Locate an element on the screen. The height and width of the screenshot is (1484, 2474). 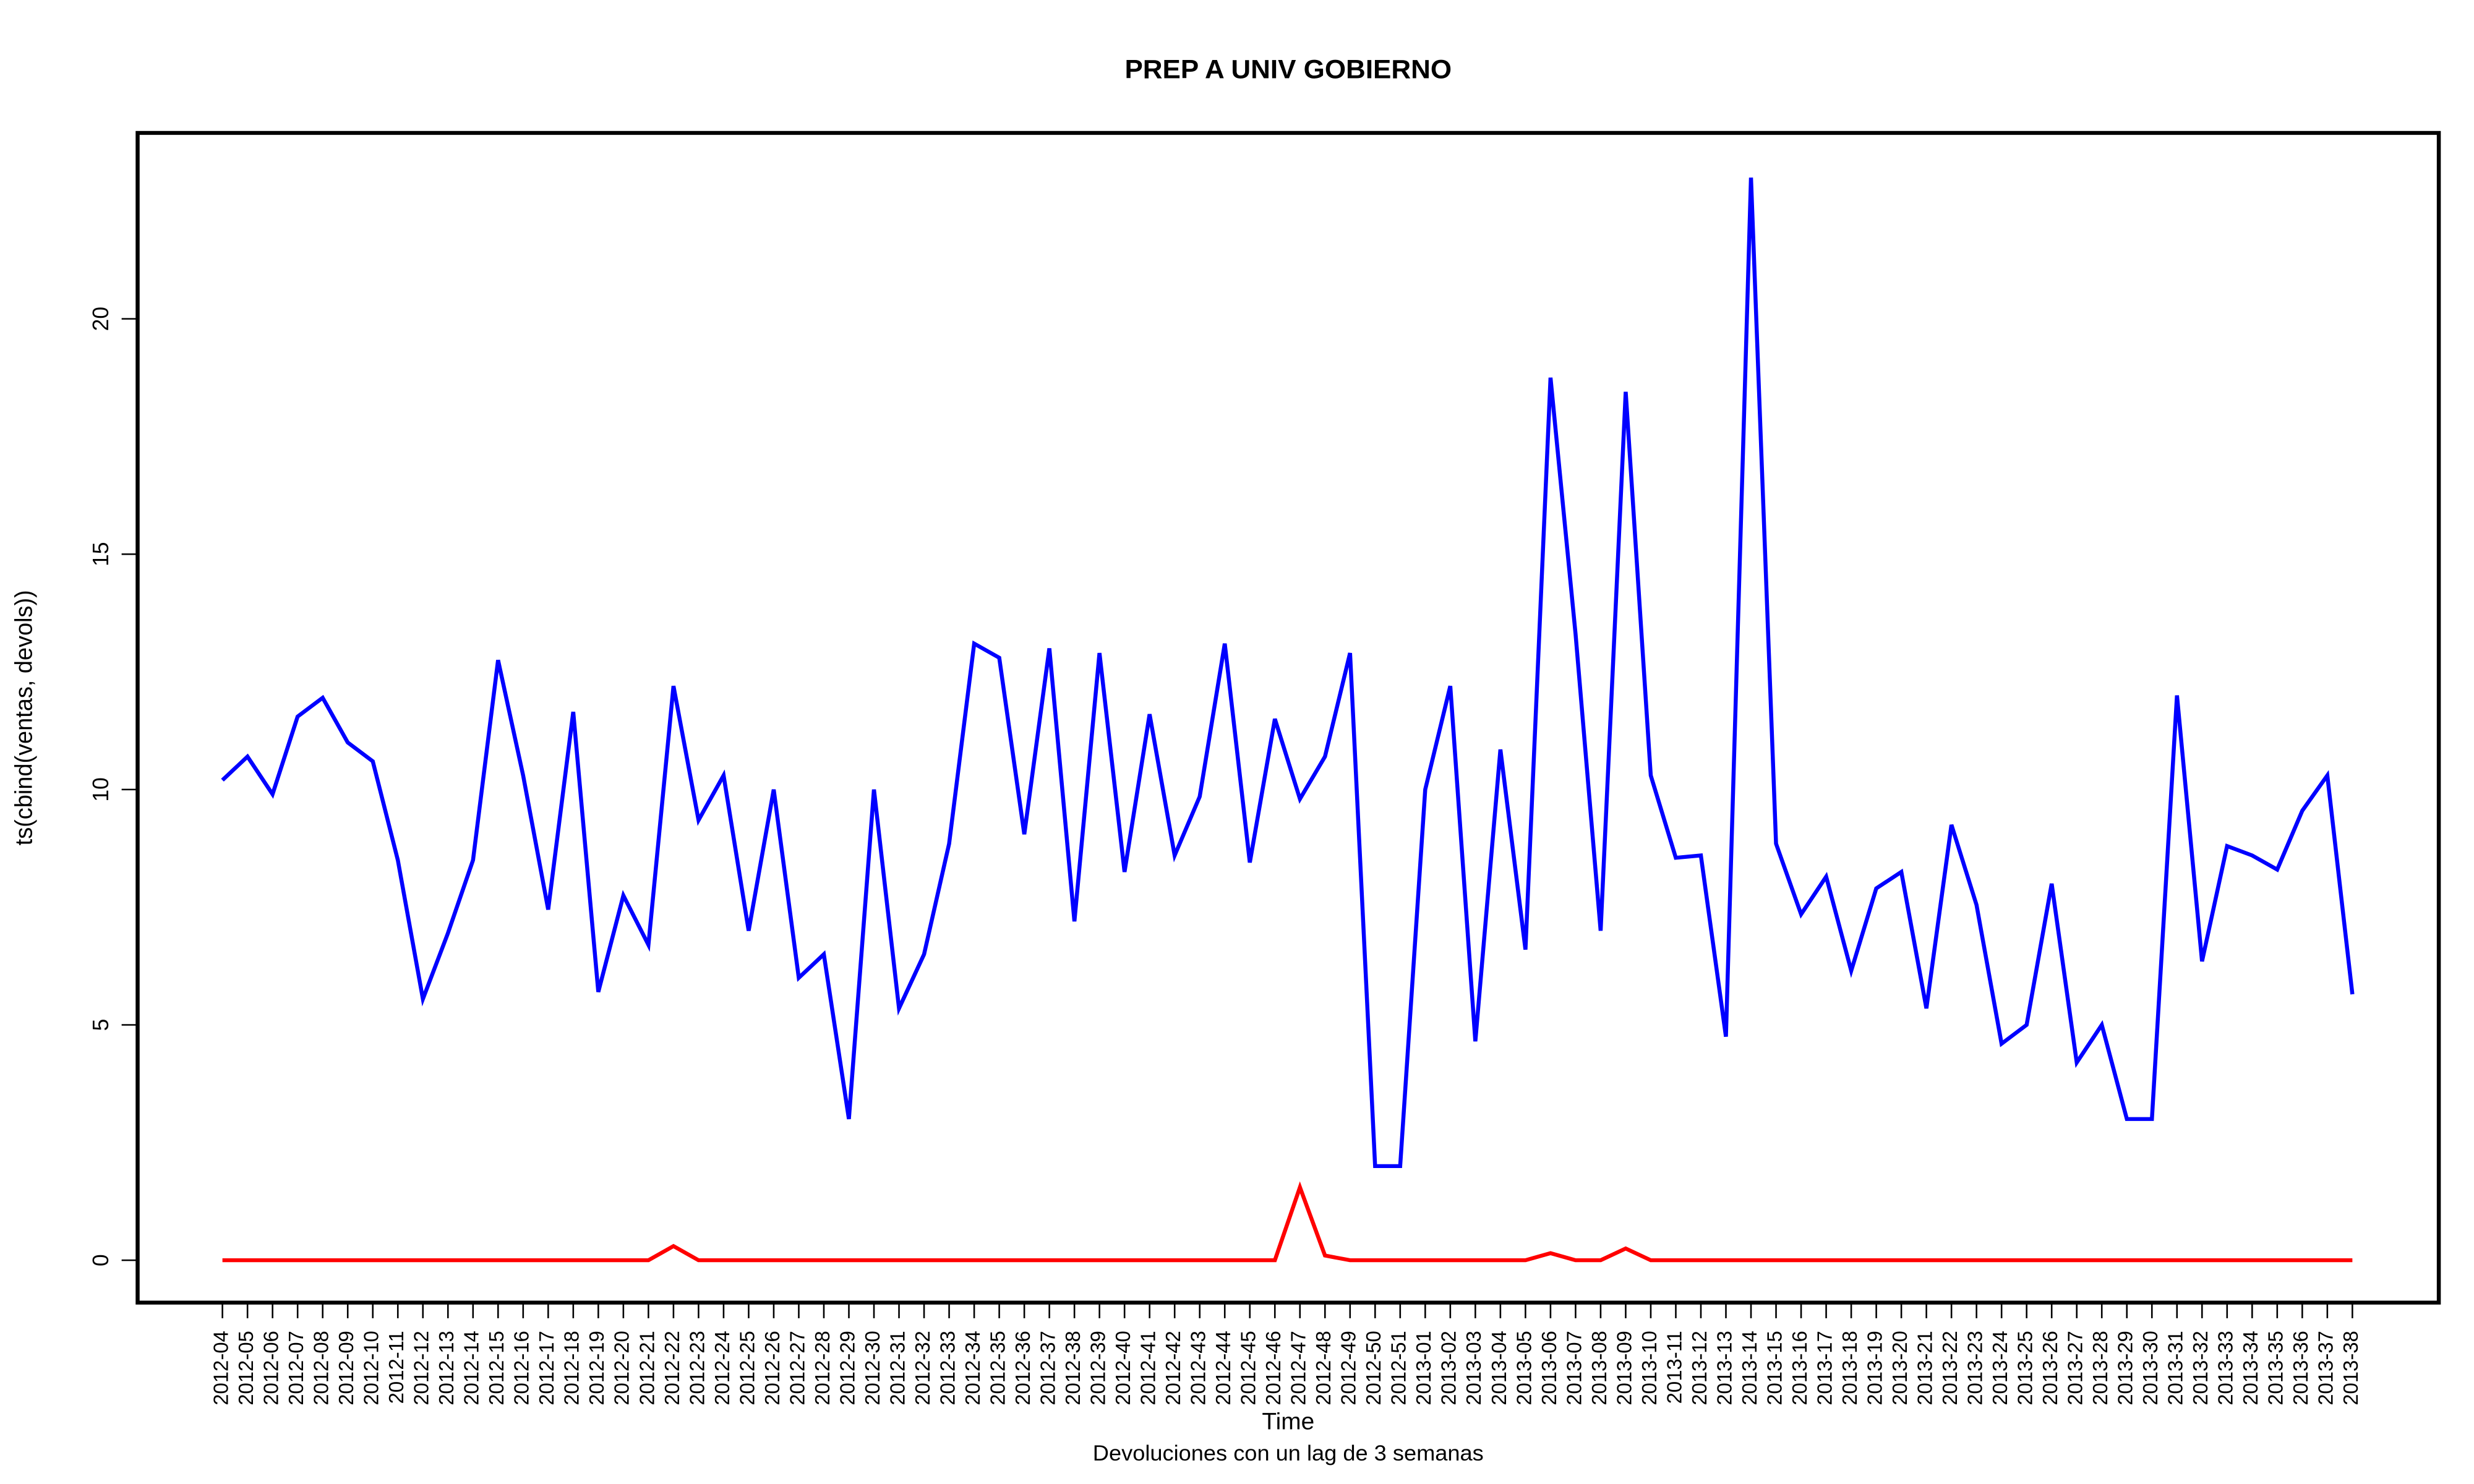
x-tick-label: 2013-10 is located at coordinates (1649, 1368).